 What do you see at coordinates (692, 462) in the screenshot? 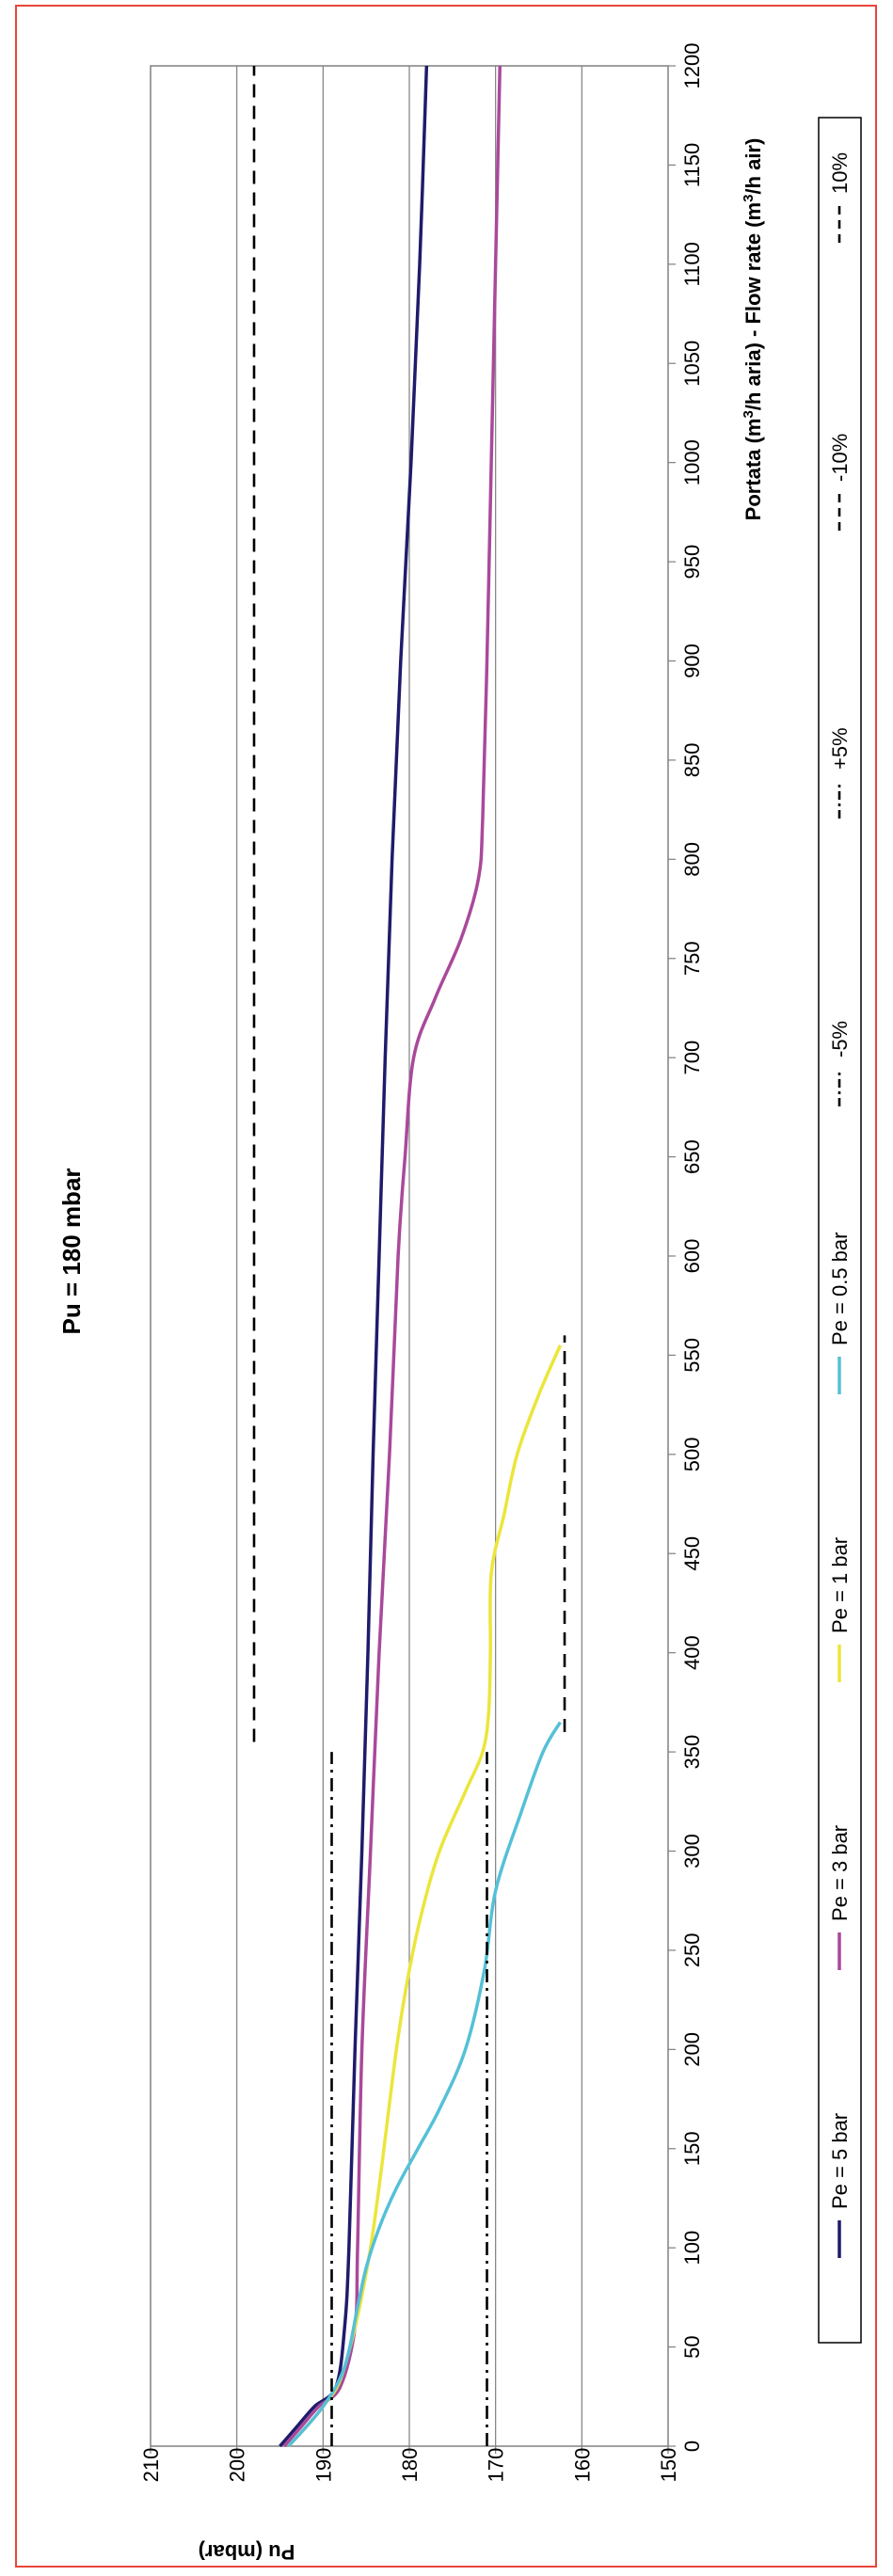
I see `x-tick-label: 1000` at bounding box center [692, 462].